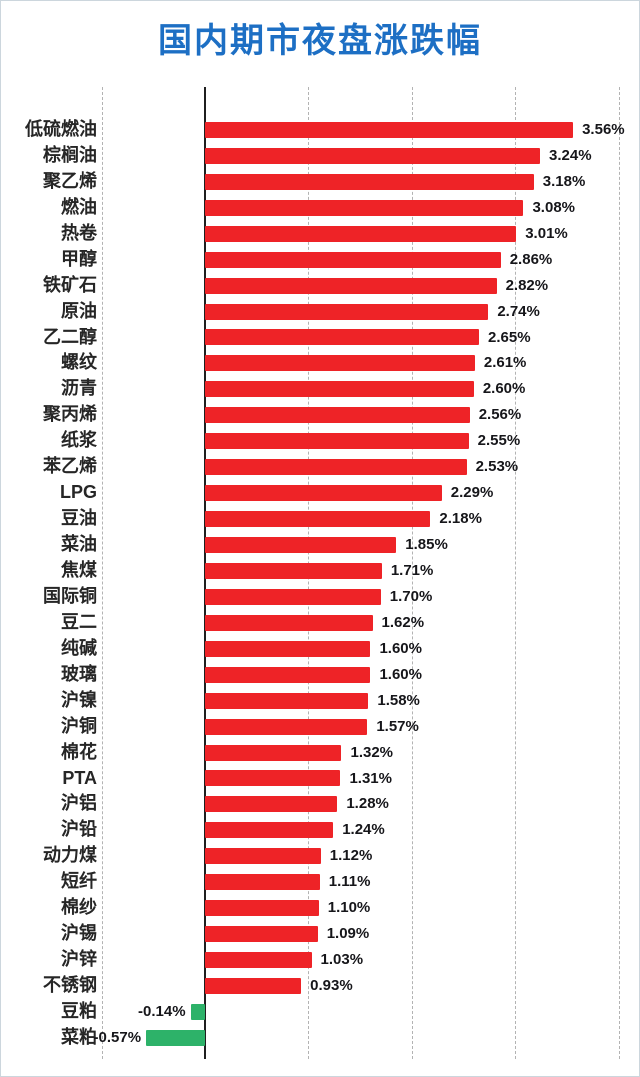 The image size is (640, 1077). What do you see at coordinates (320, 830) in the screenshot?
I see `bar-row: 沪铅 1.24%` at bounding box center [320, 830].